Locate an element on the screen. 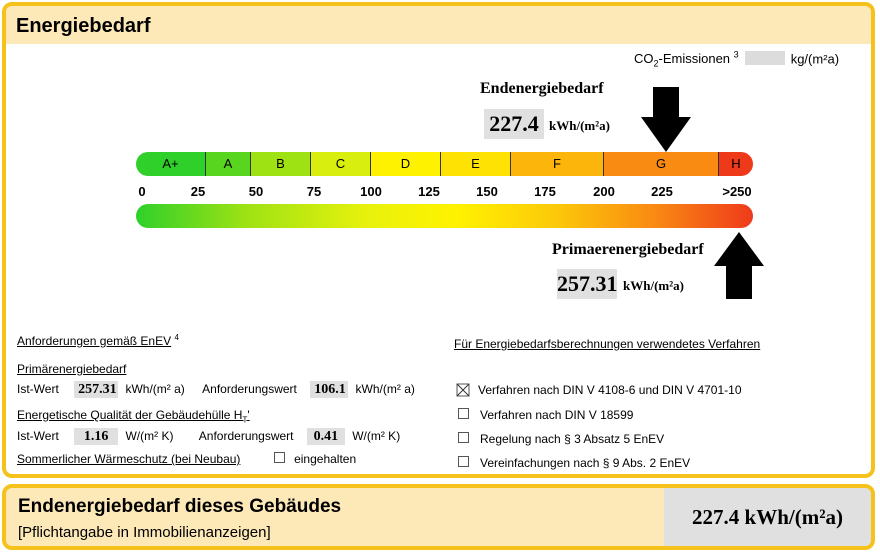 This screenshot has width=880, height=553. anf-value: 106.1 is located at coordinates (329, 389).